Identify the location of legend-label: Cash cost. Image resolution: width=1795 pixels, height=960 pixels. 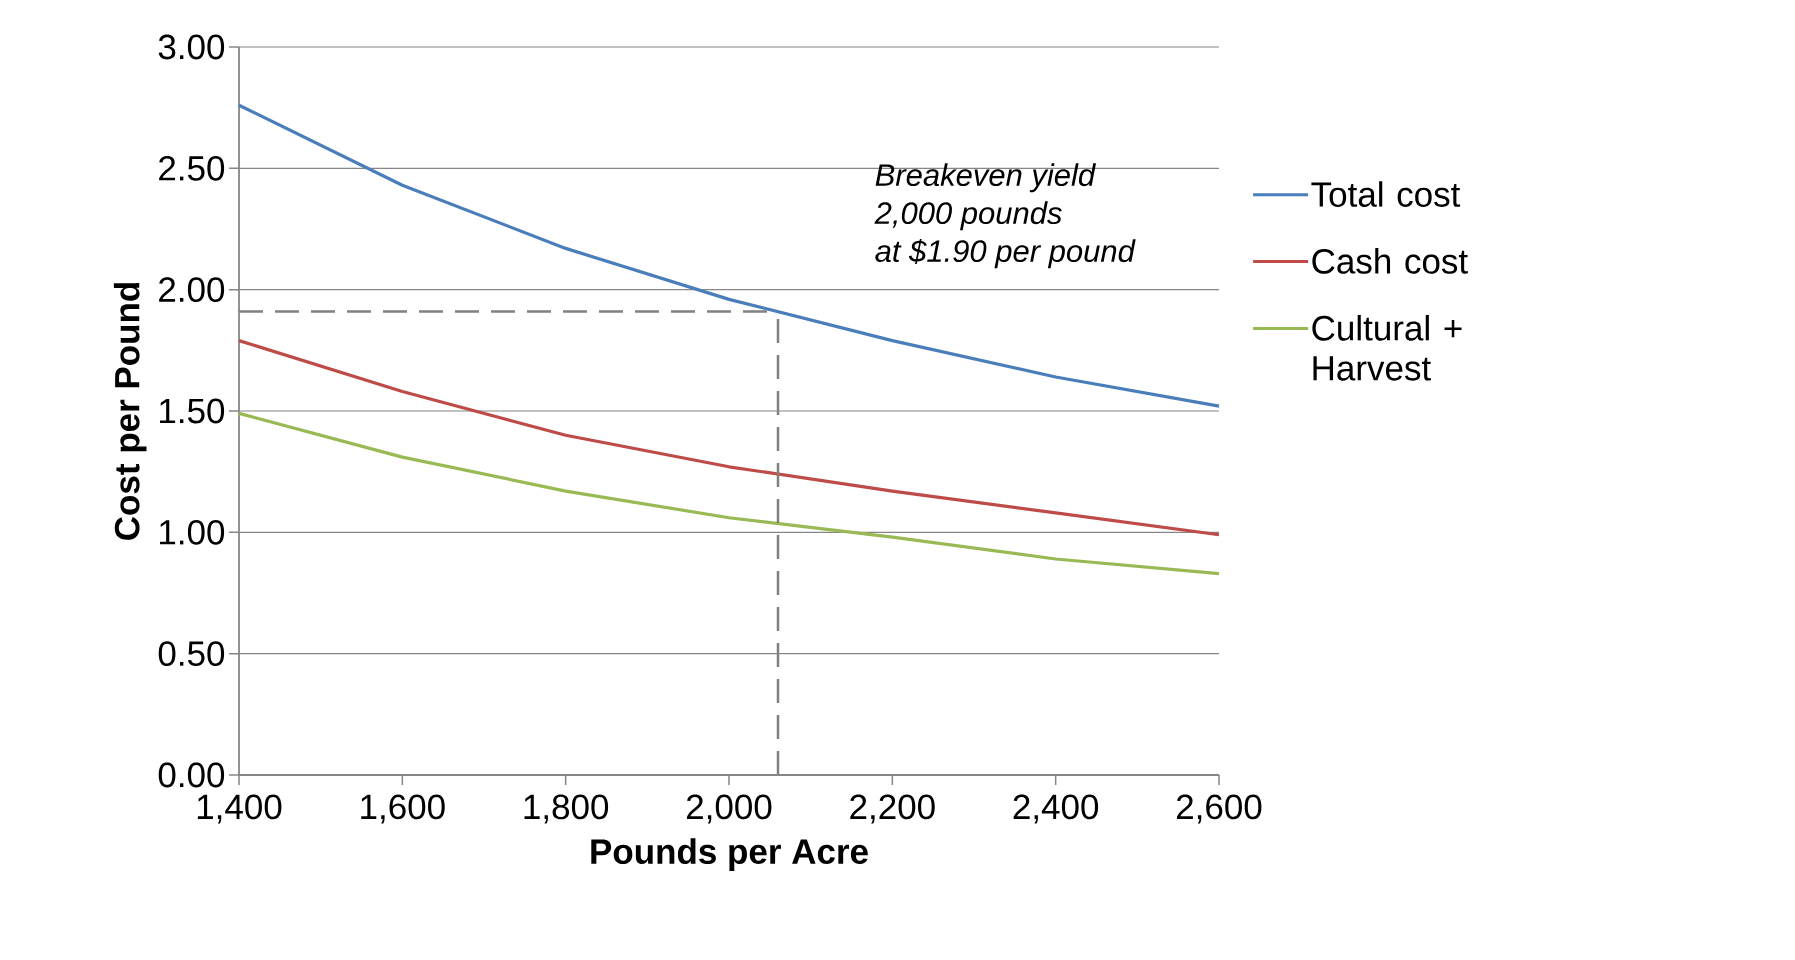
(1390, 261).